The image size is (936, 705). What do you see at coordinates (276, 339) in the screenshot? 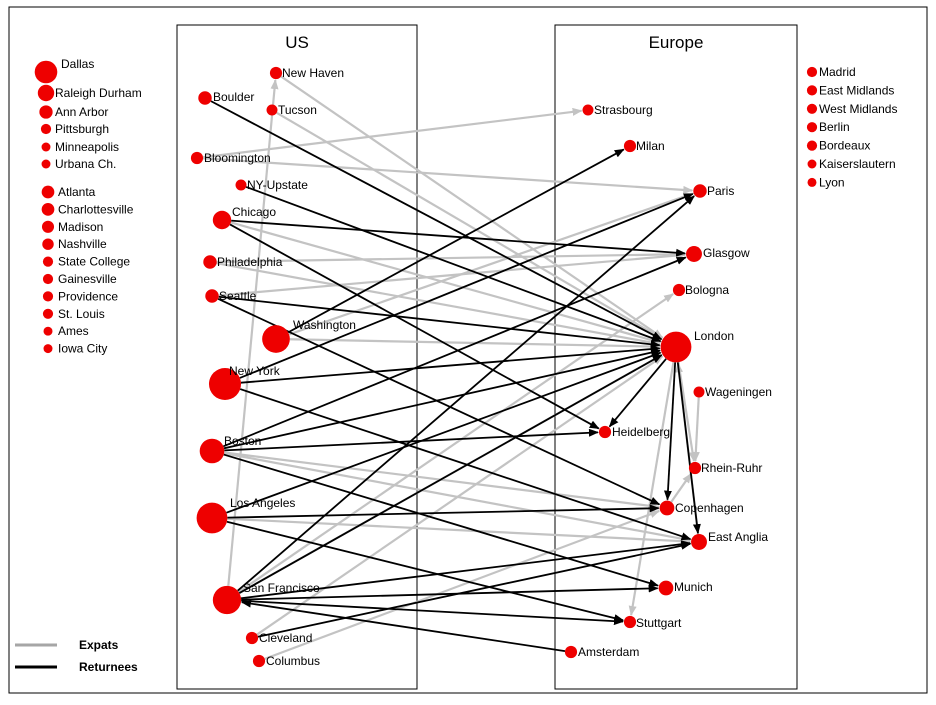
I see `node-washington` at bounding box center [276, 339].